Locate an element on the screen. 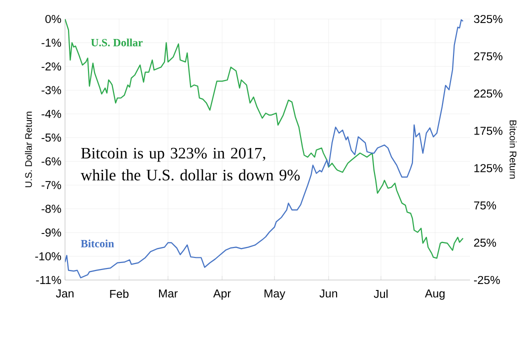  y-tick-label: -2% is located at coordinates (52, 66).